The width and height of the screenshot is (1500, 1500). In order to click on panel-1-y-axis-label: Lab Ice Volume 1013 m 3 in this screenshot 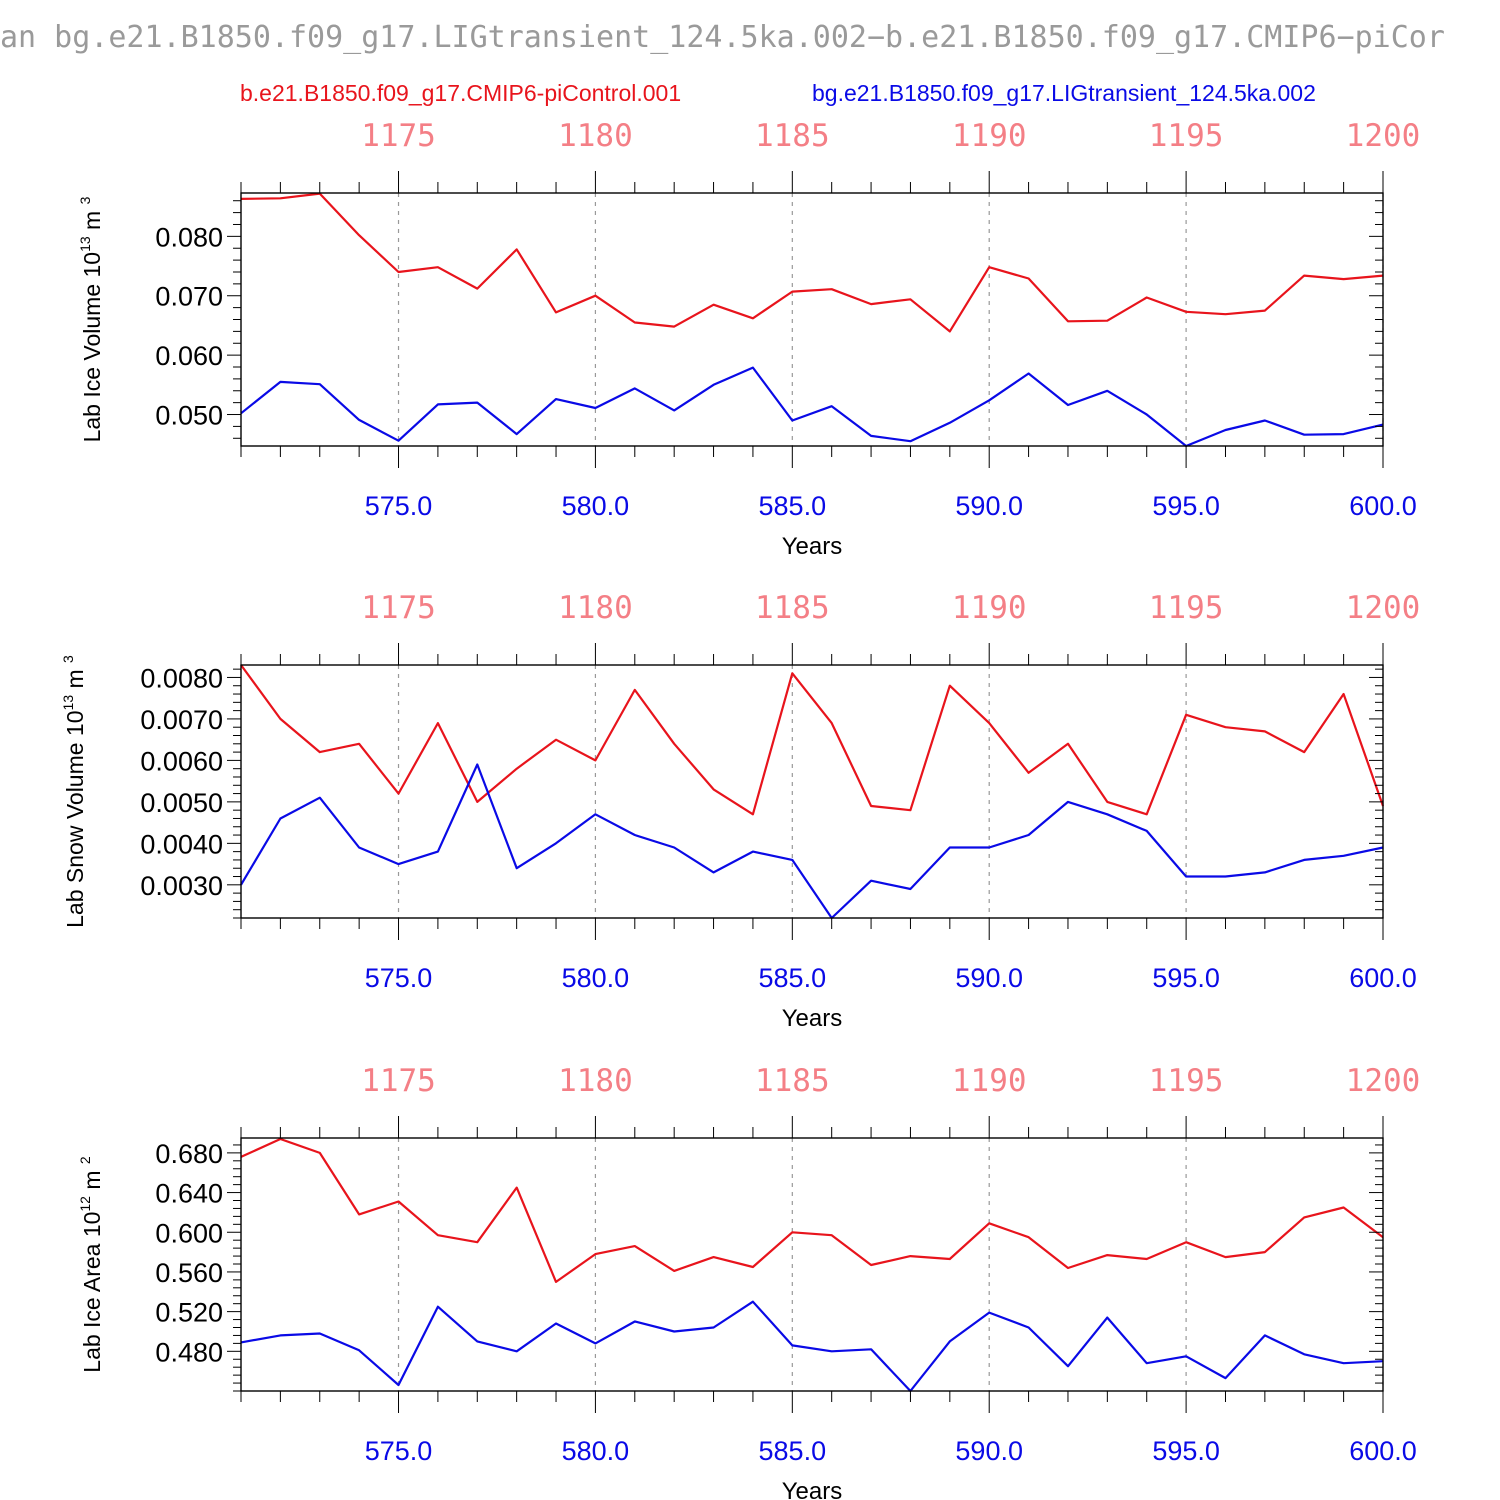, I will do `click(91, 319)`.